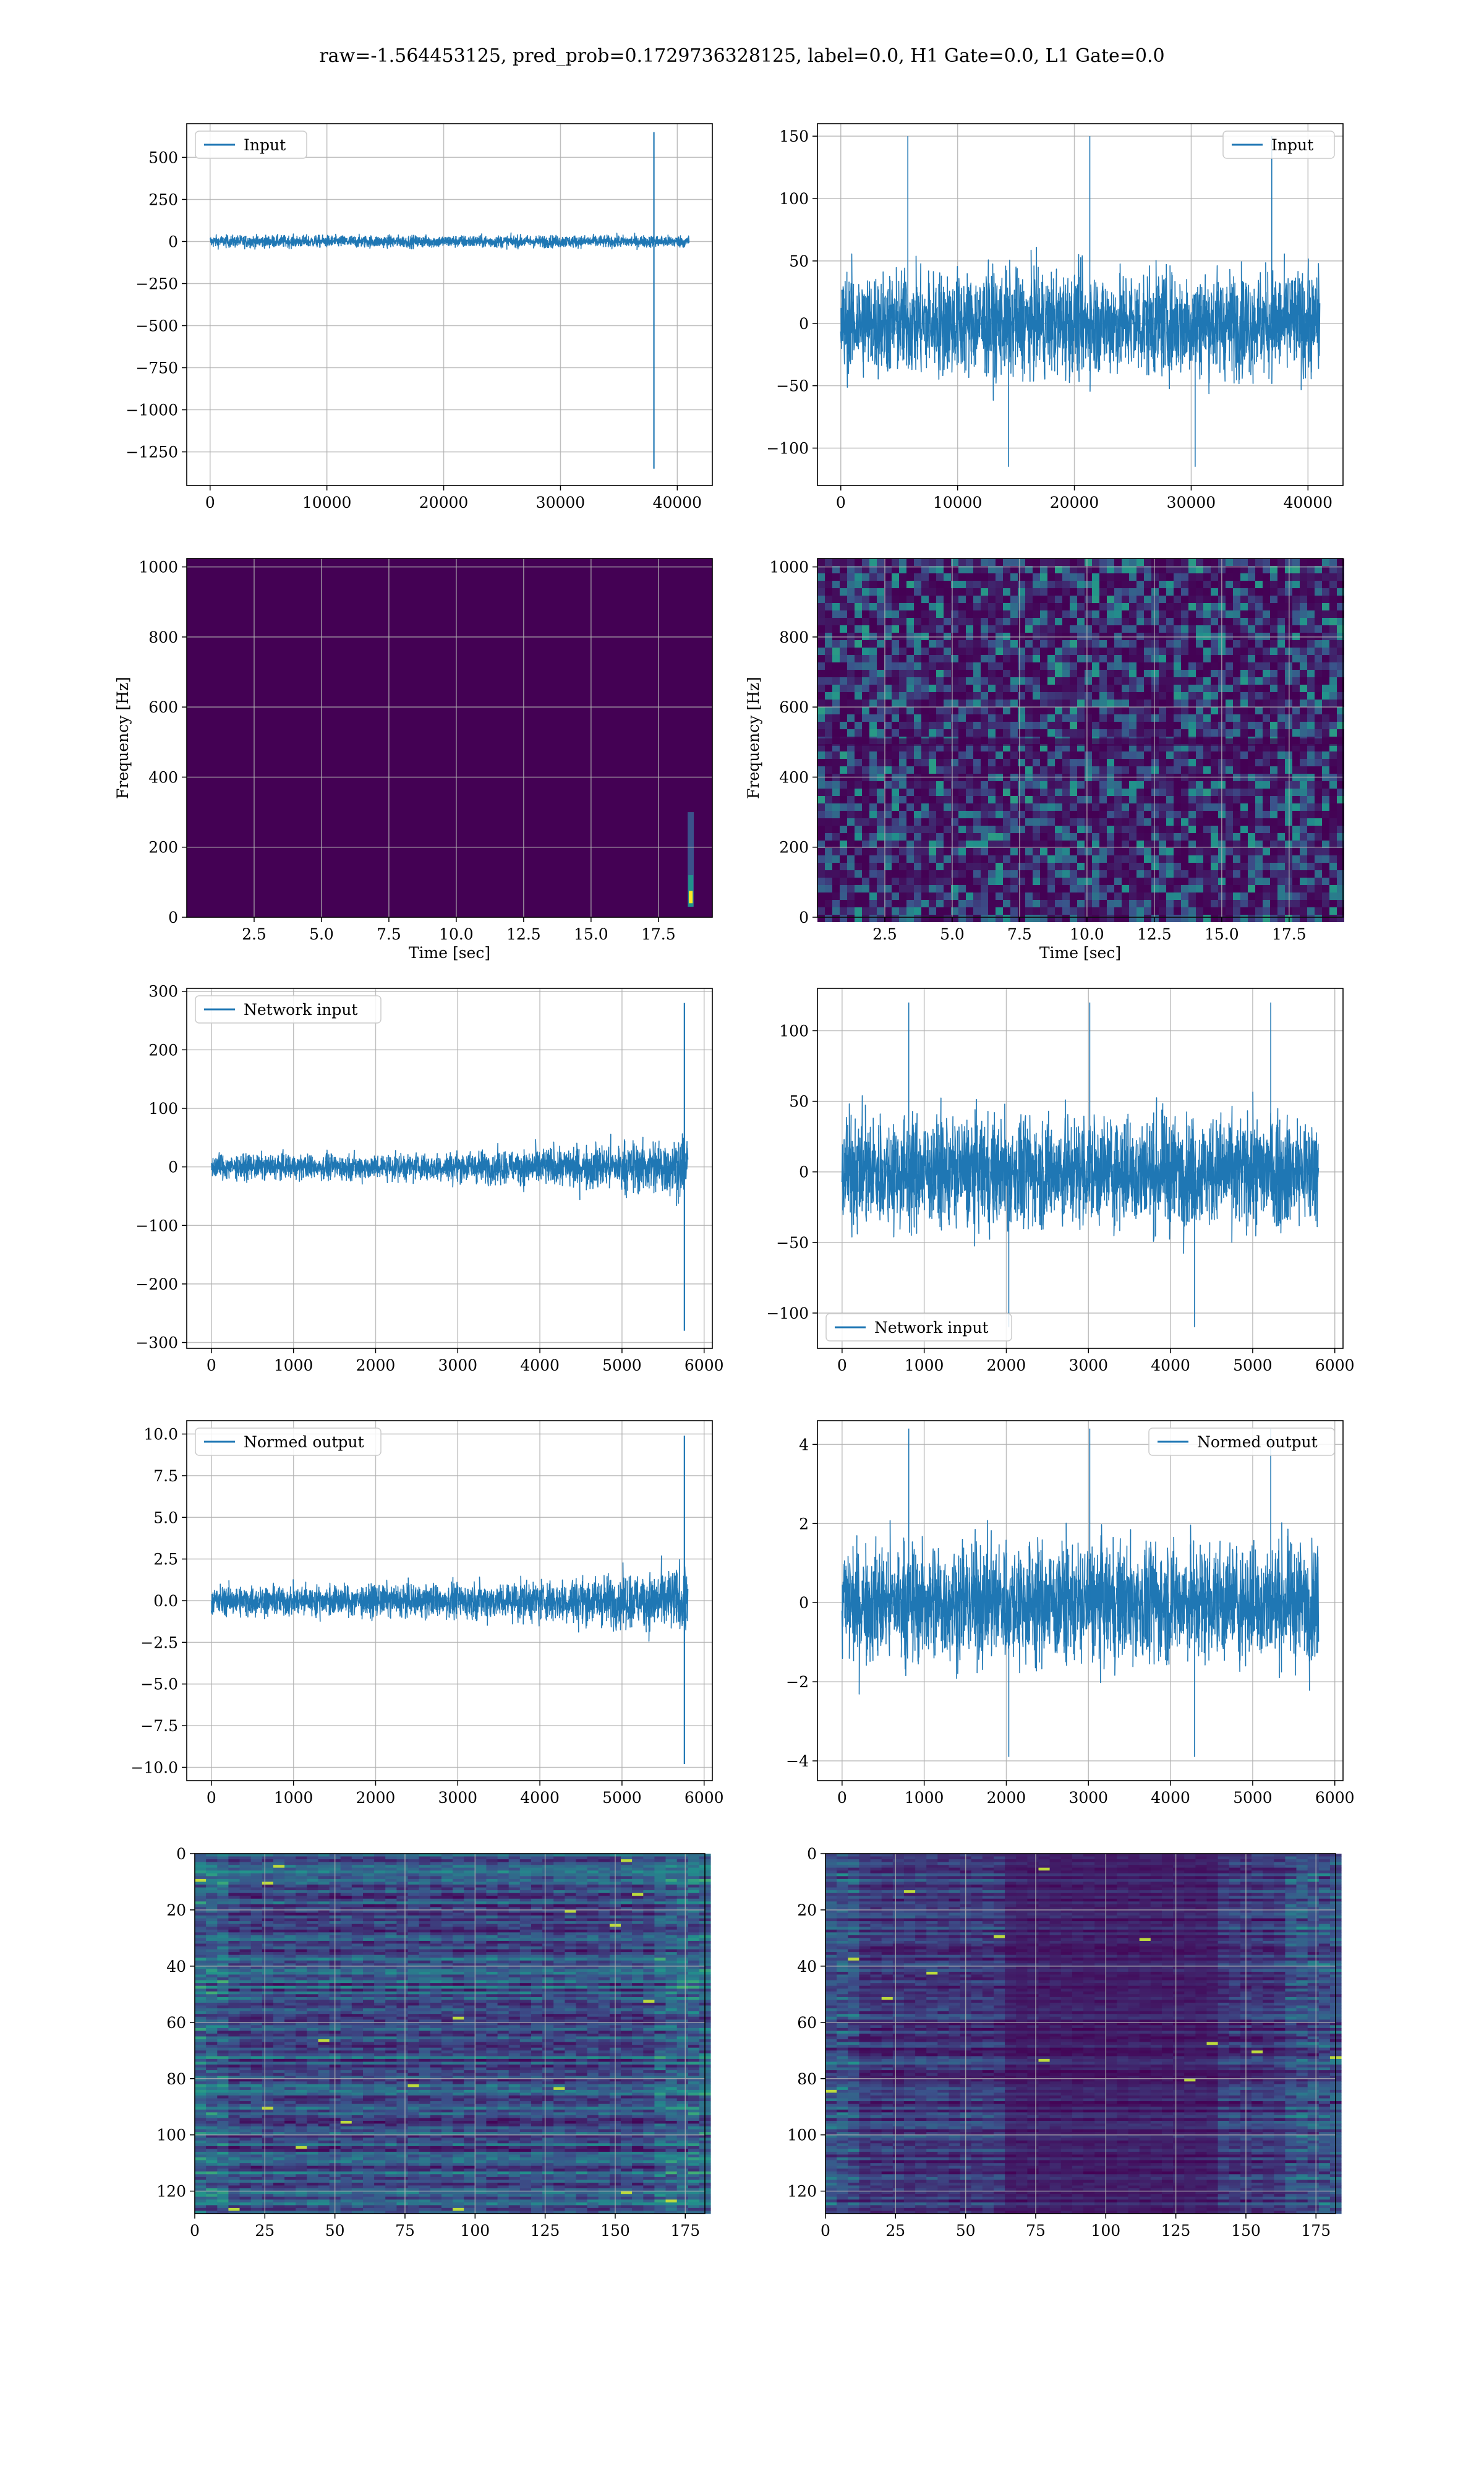  I want to click on y-tick-label: 400, so click(163, 777).